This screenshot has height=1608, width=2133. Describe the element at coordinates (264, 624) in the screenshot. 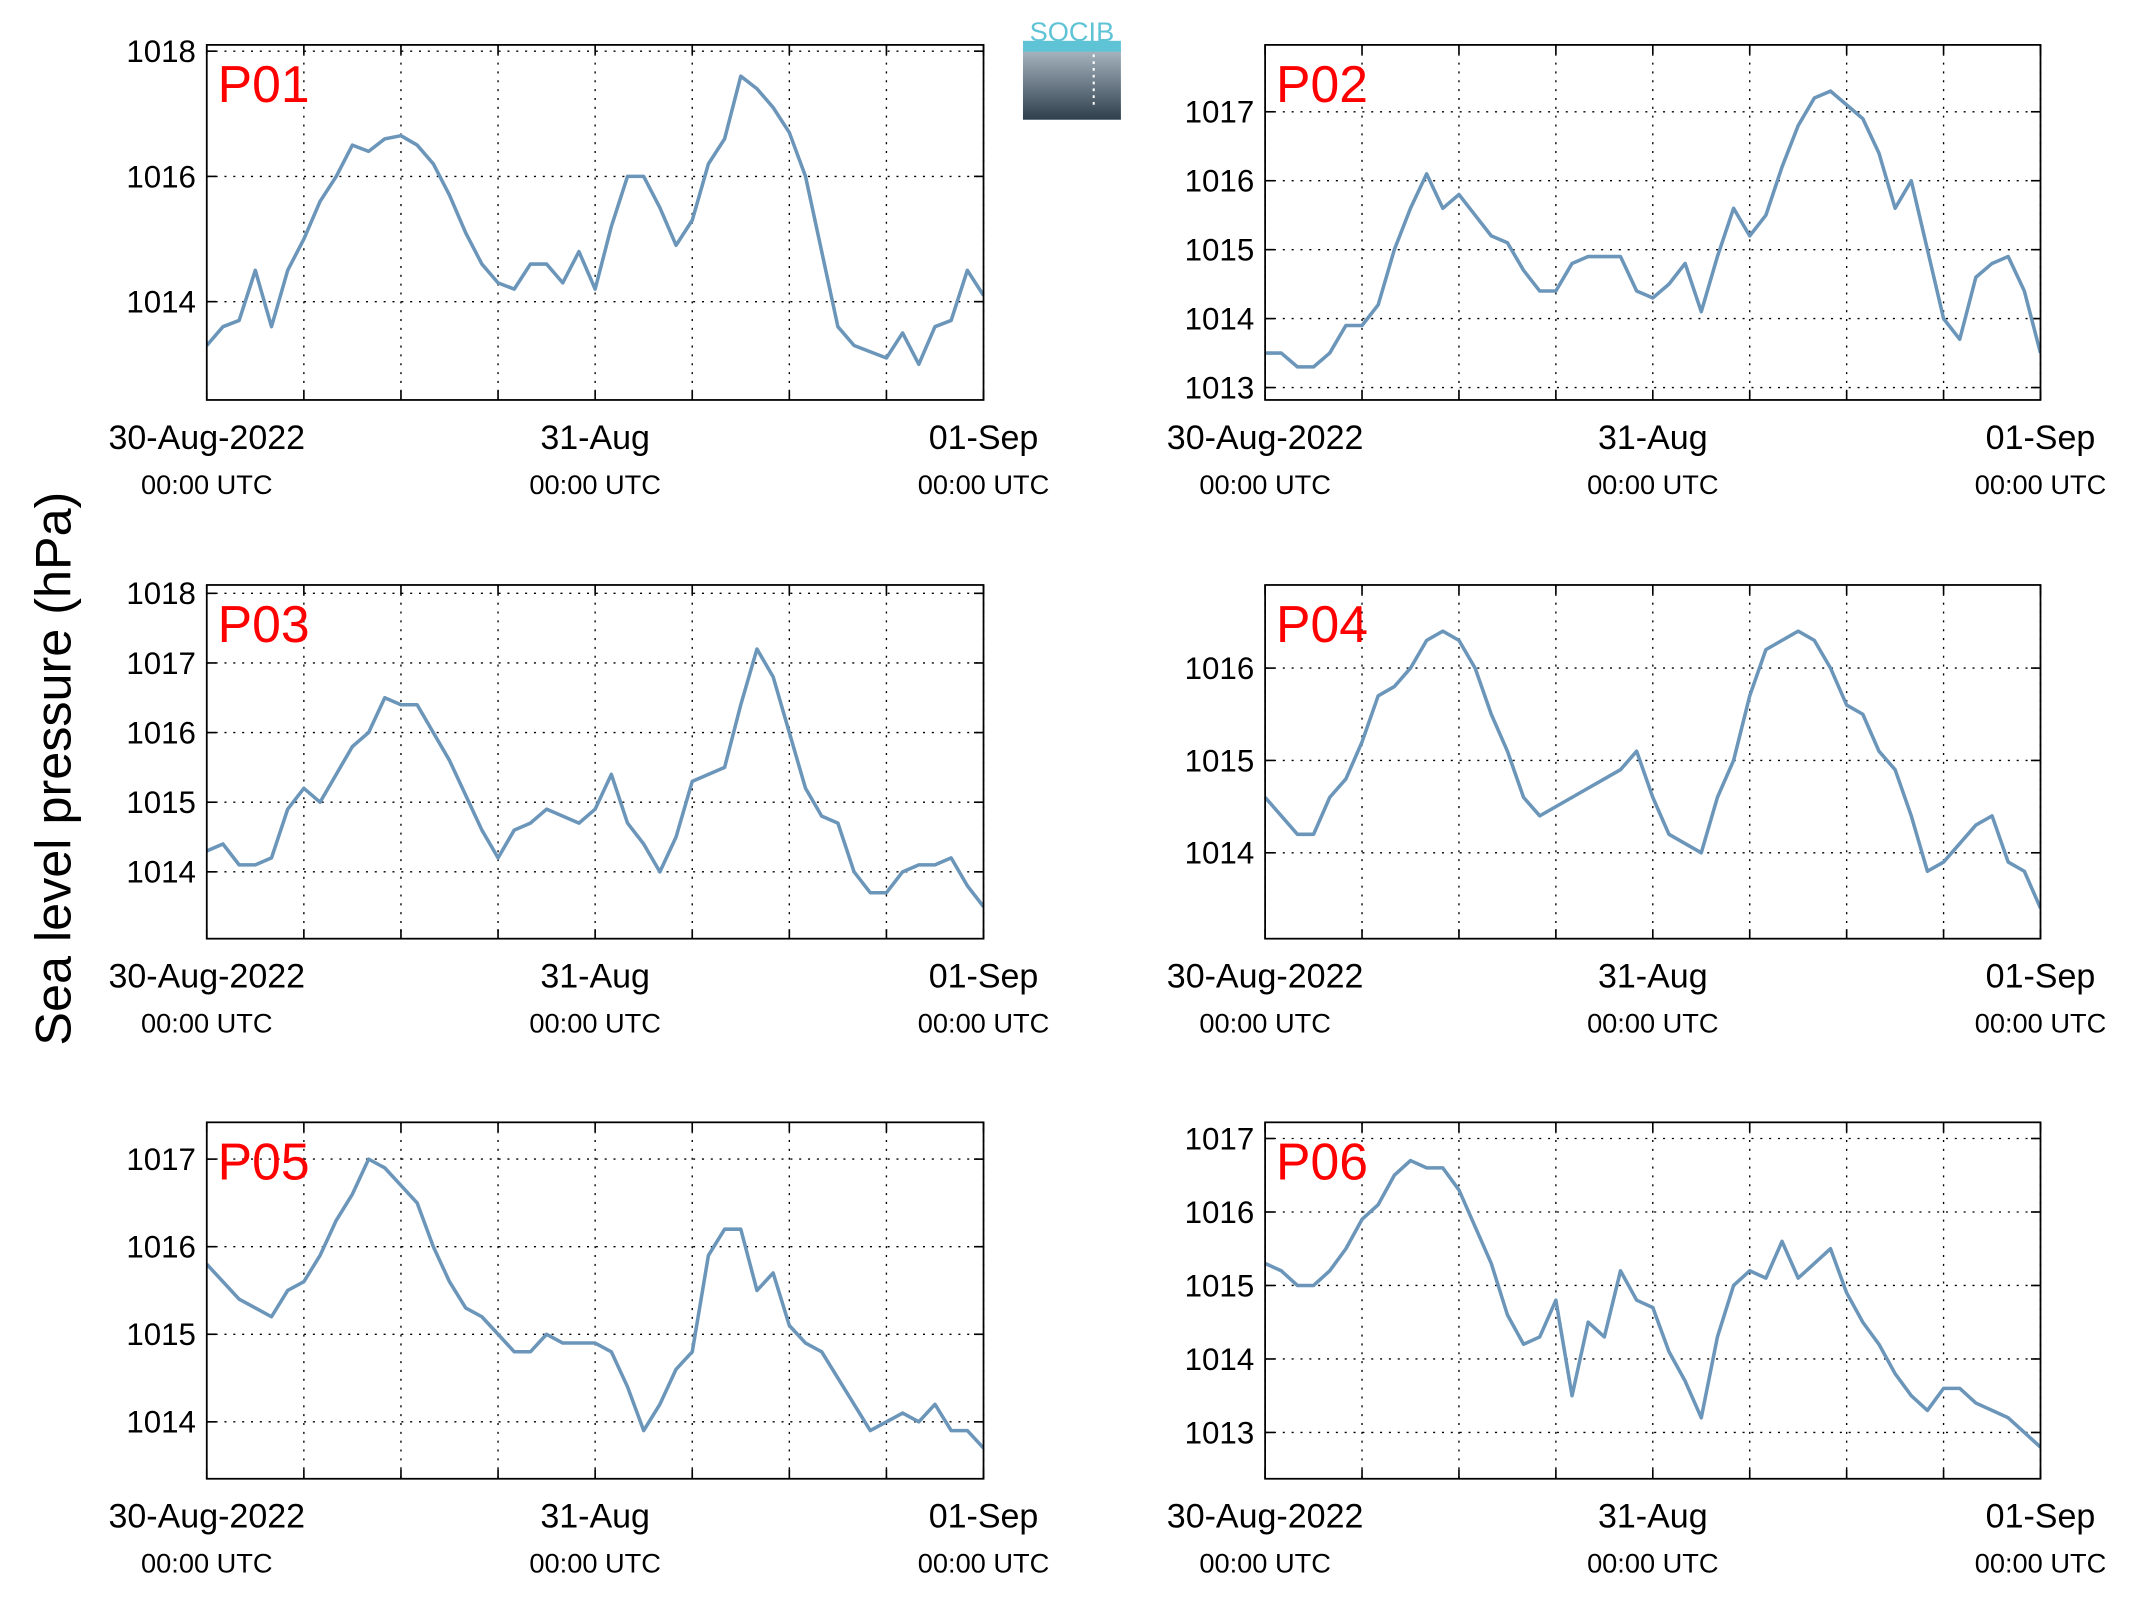

I see `panel-title: P03` at that location.